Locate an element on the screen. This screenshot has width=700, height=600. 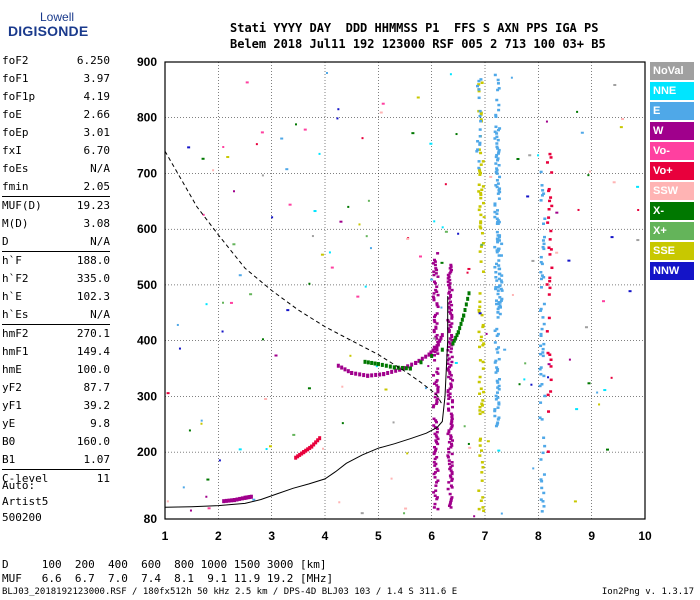
param-row: yF1 39.2 is located at coordinates (56, 406).